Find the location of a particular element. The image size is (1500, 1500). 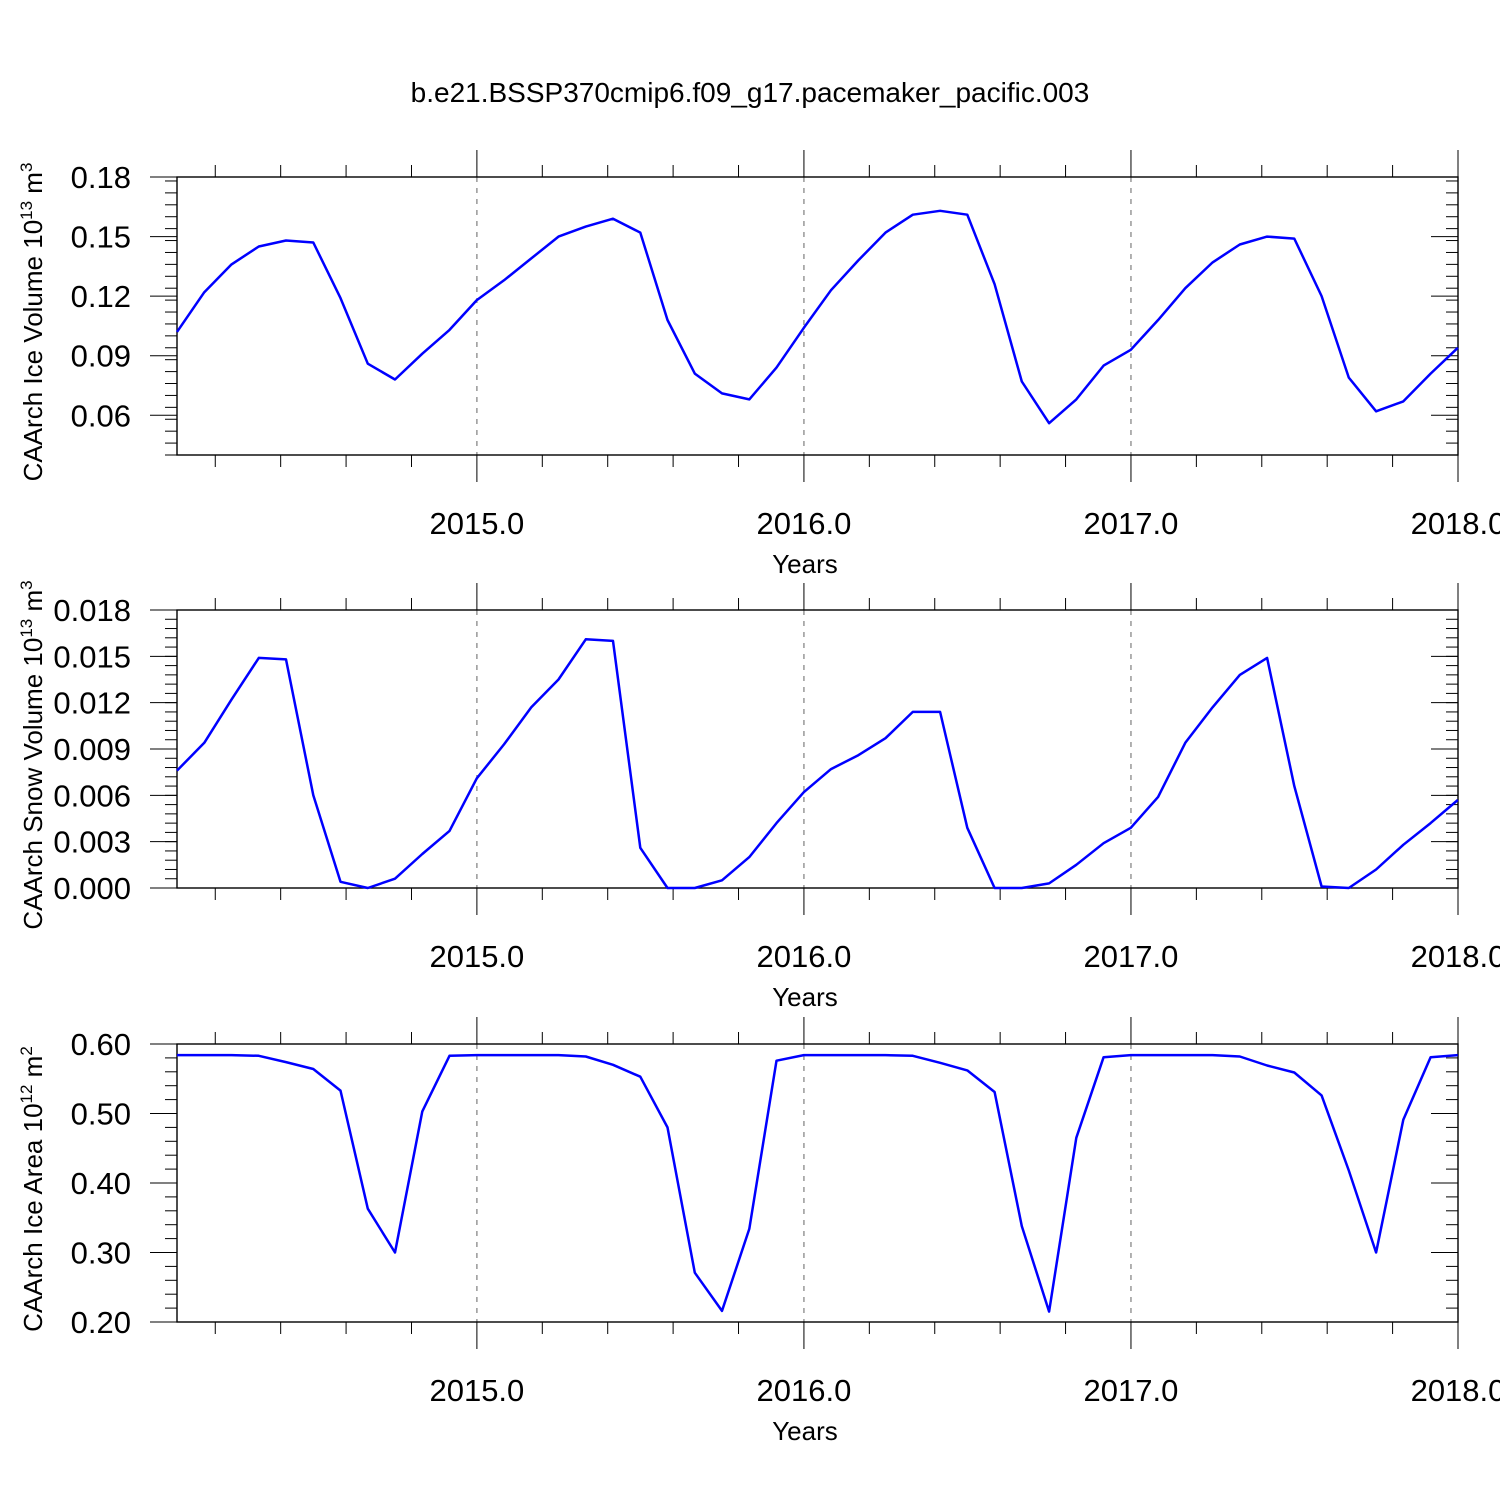

y-tick-label: 0.000 is located at coordinates (92, 888).